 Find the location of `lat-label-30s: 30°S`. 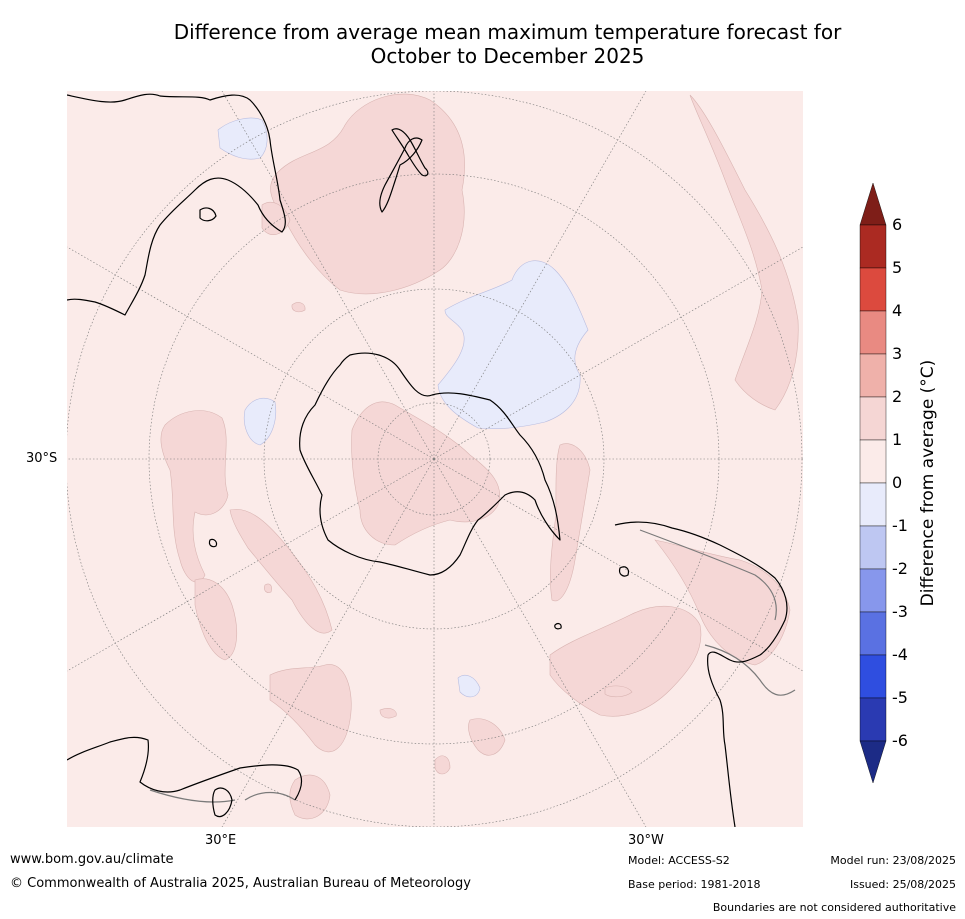

lat-label-30s: 30°S is located at coordinates (42, 458).